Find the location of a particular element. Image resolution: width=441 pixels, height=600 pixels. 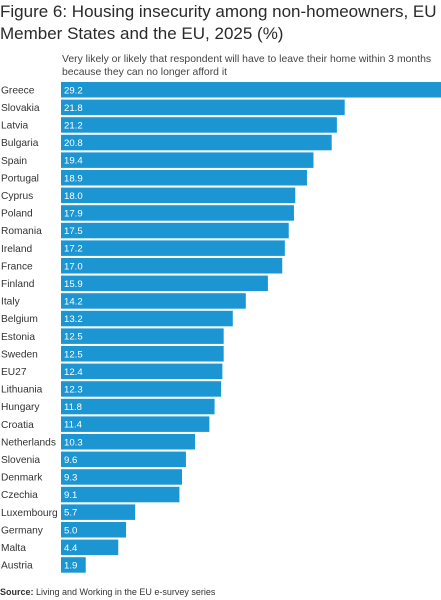

bar-value-label: 17.5 is located at coordinates (73, 231).